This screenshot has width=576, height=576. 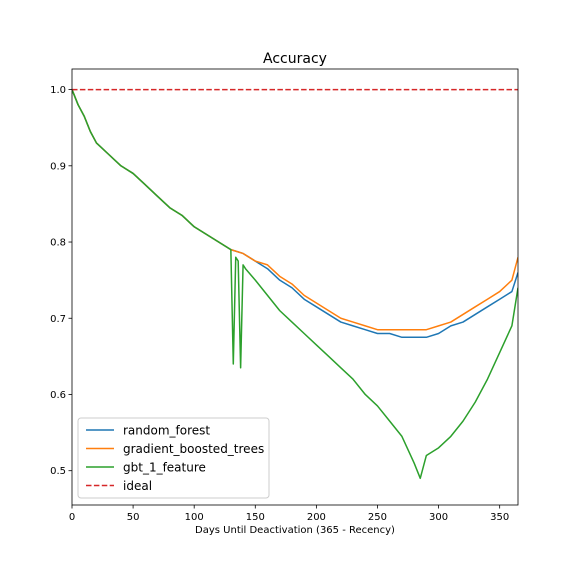 I want to click on y-tick-label: 0.7, so click(x=58, y=319).